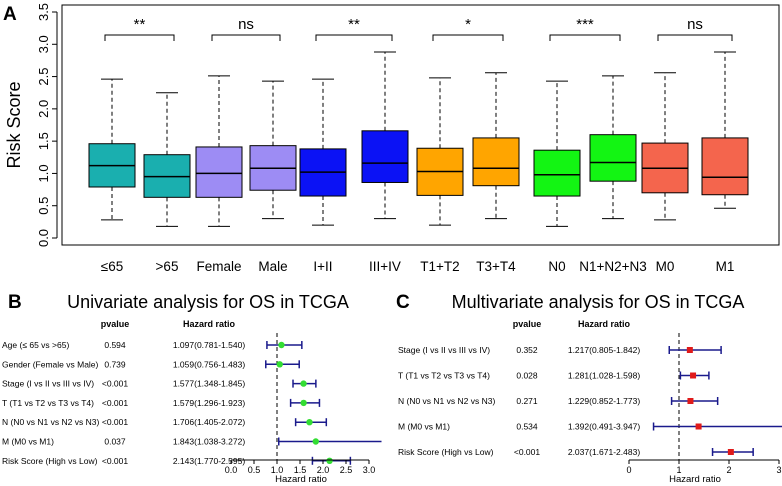 The image size is (782, 486). Describe the element at coordinates (43, 206) in the screenshot. I see `y-tick-label: 0.5` at that location.